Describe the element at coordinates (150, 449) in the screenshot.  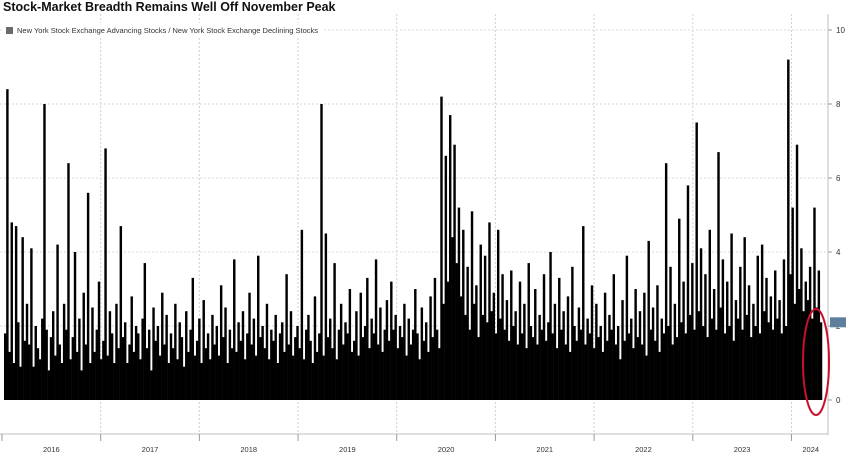
I see `x-tick-label: 2017` at that location.